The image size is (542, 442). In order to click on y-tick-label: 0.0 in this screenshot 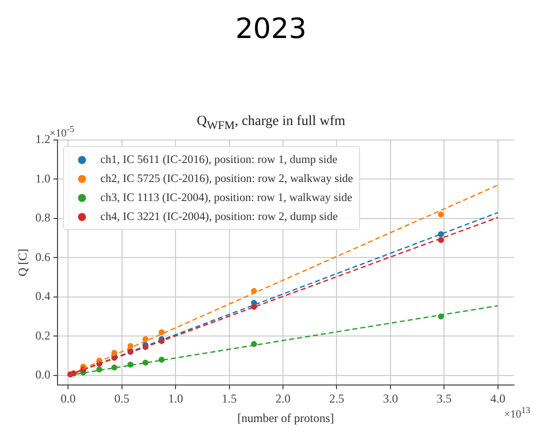, I will do `click(42, 375)`.